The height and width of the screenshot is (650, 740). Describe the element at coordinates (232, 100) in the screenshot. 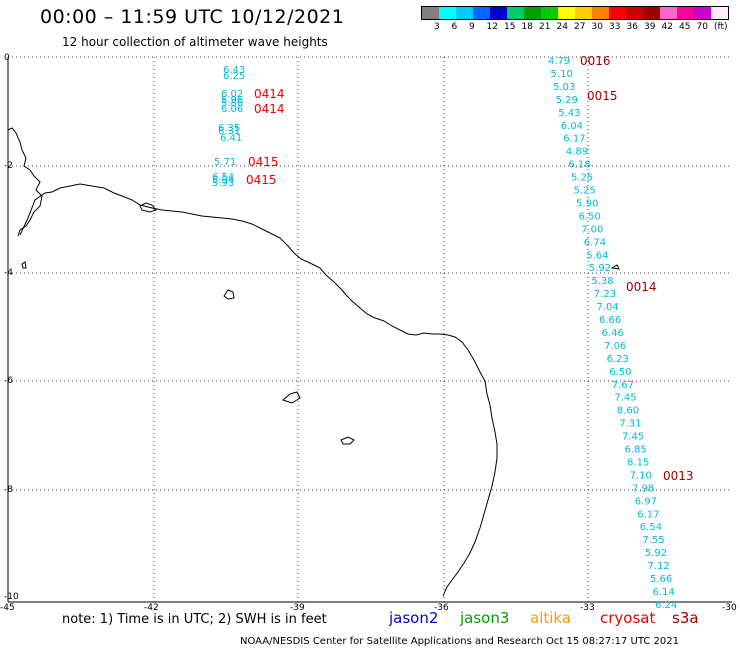

I see `swh-value: 5.96` at that location.